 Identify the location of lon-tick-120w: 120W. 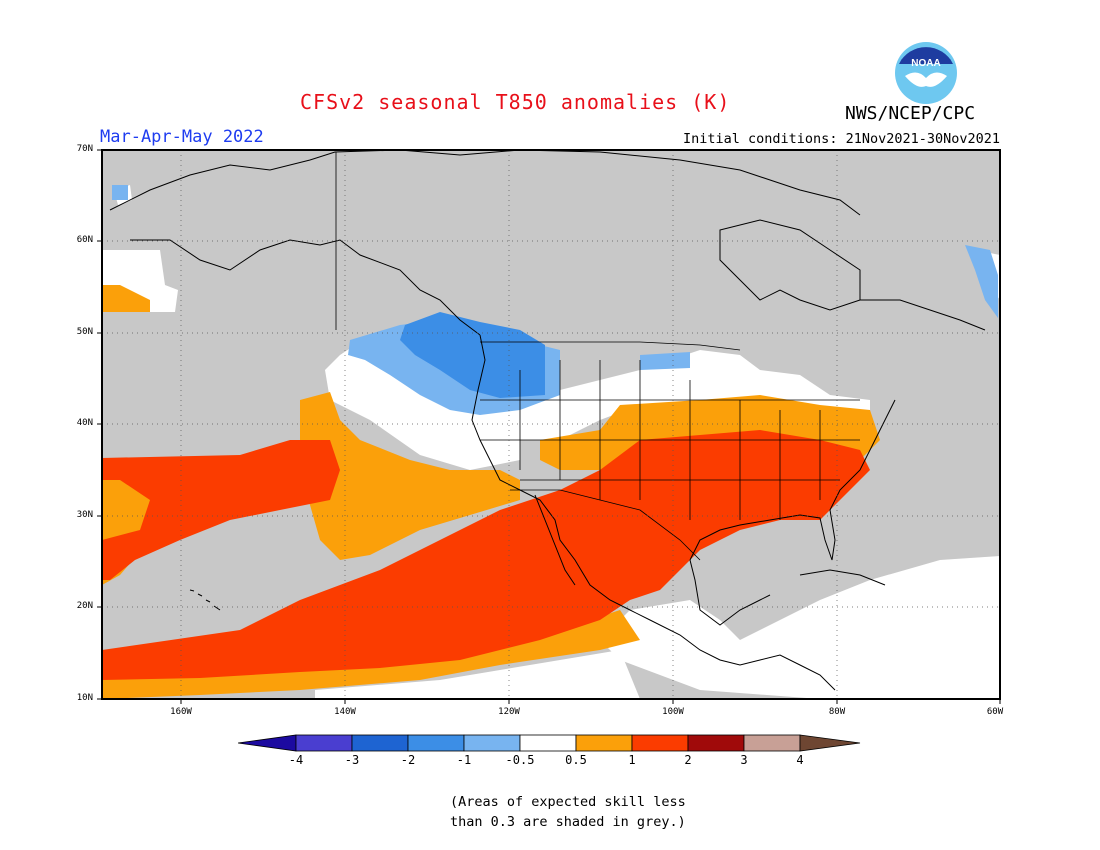
(509, 712).